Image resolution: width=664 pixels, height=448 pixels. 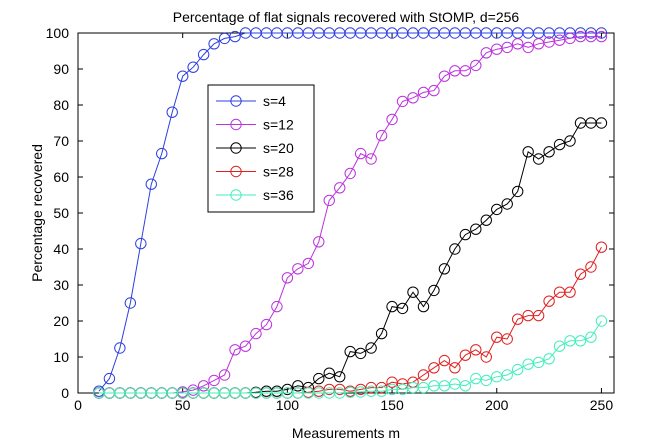 I want to click on series-line, so click(x=350, y=357).